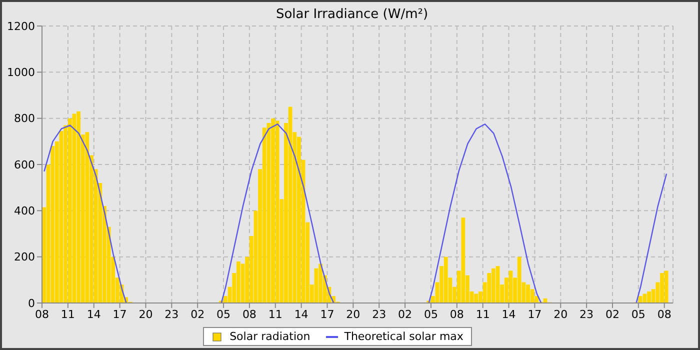  Describe the element at coordinates (24, 119) in the screenshot. I see `y-tick-label: 800` at that location.